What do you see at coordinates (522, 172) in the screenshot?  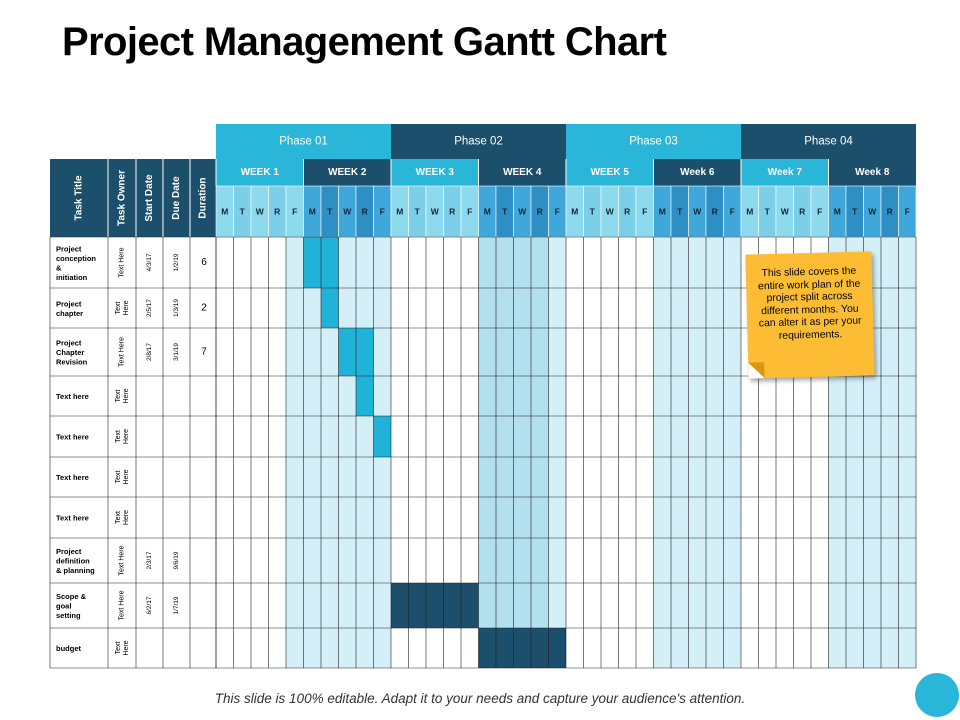 I see `week-label: WEEK 4` at bounding box center [522, 172].